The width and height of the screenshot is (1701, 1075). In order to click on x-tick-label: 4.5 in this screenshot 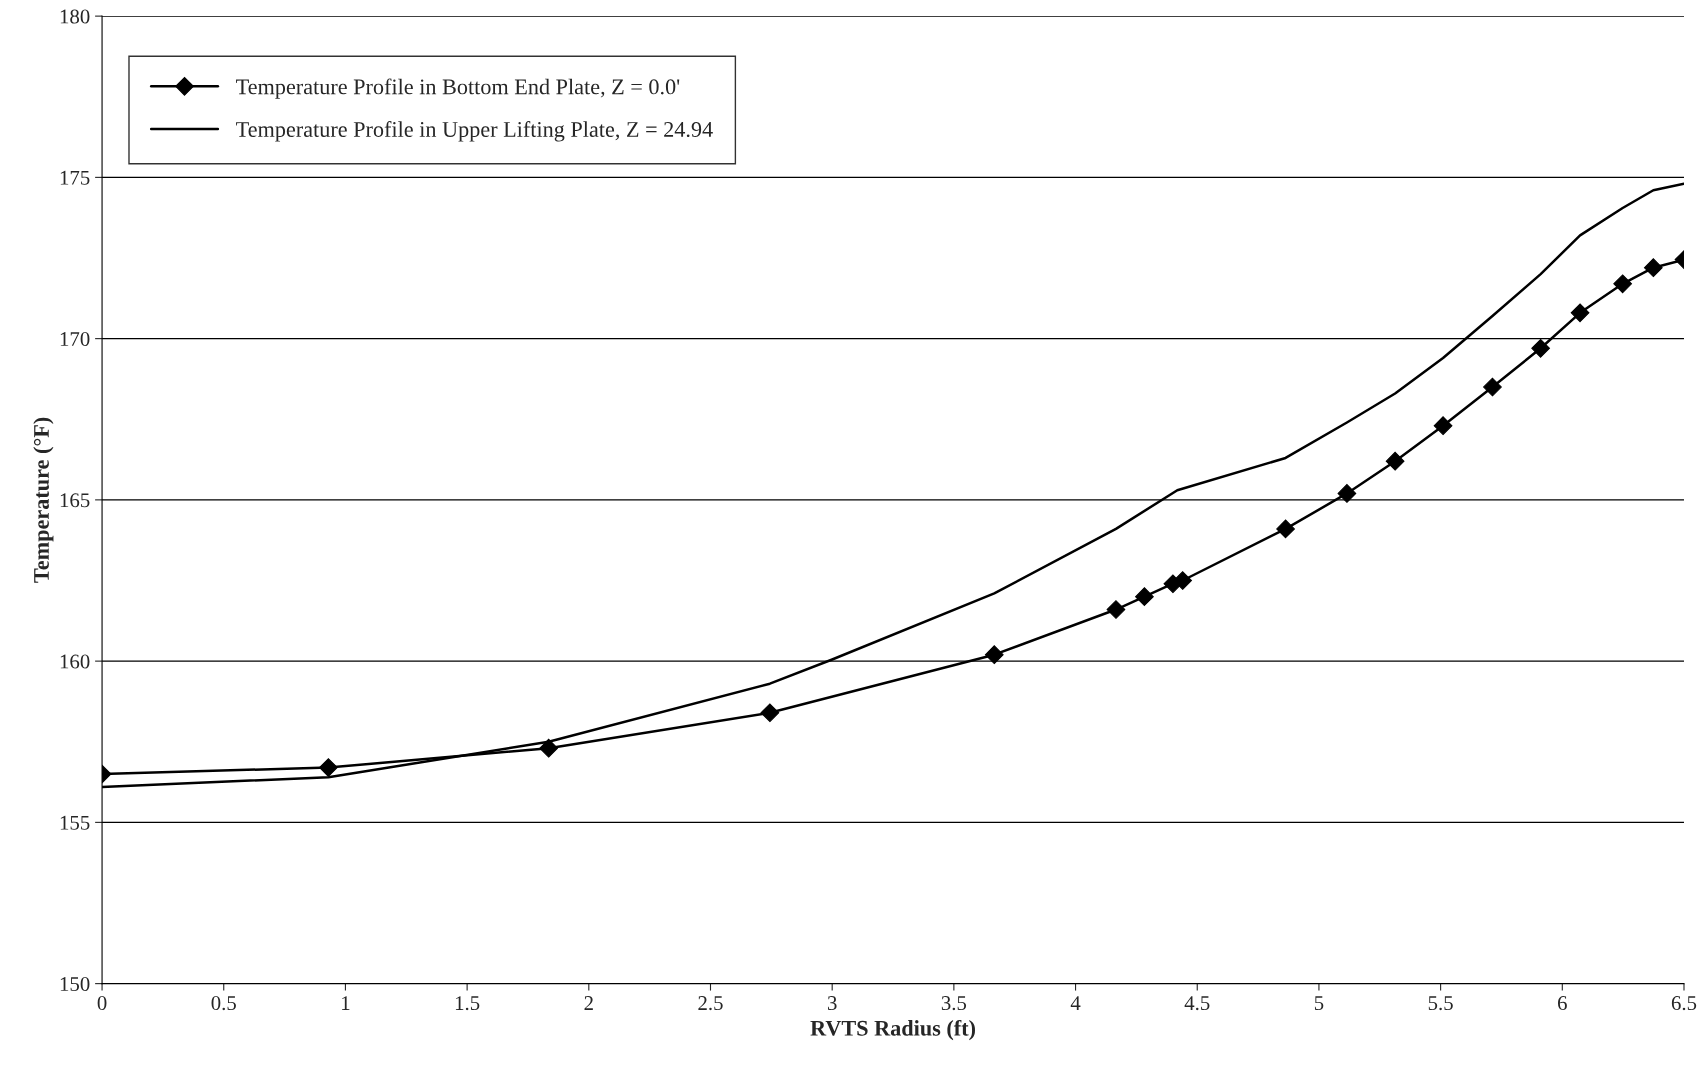, I will do `click(1197, 1003)`.